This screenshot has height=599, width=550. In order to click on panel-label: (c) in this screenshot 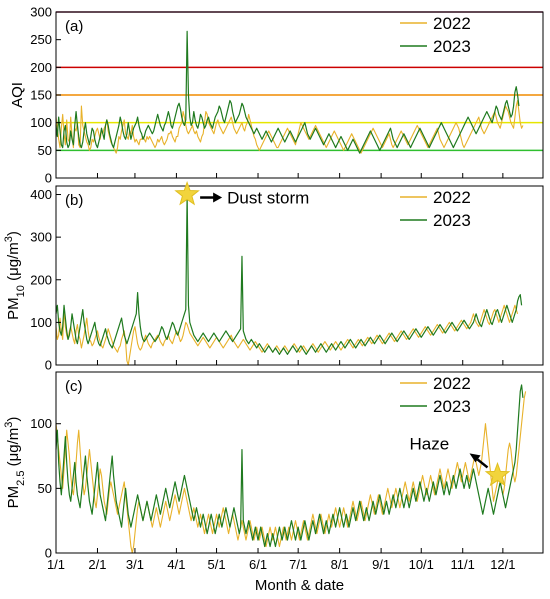, I will do `click(74, 386)`.